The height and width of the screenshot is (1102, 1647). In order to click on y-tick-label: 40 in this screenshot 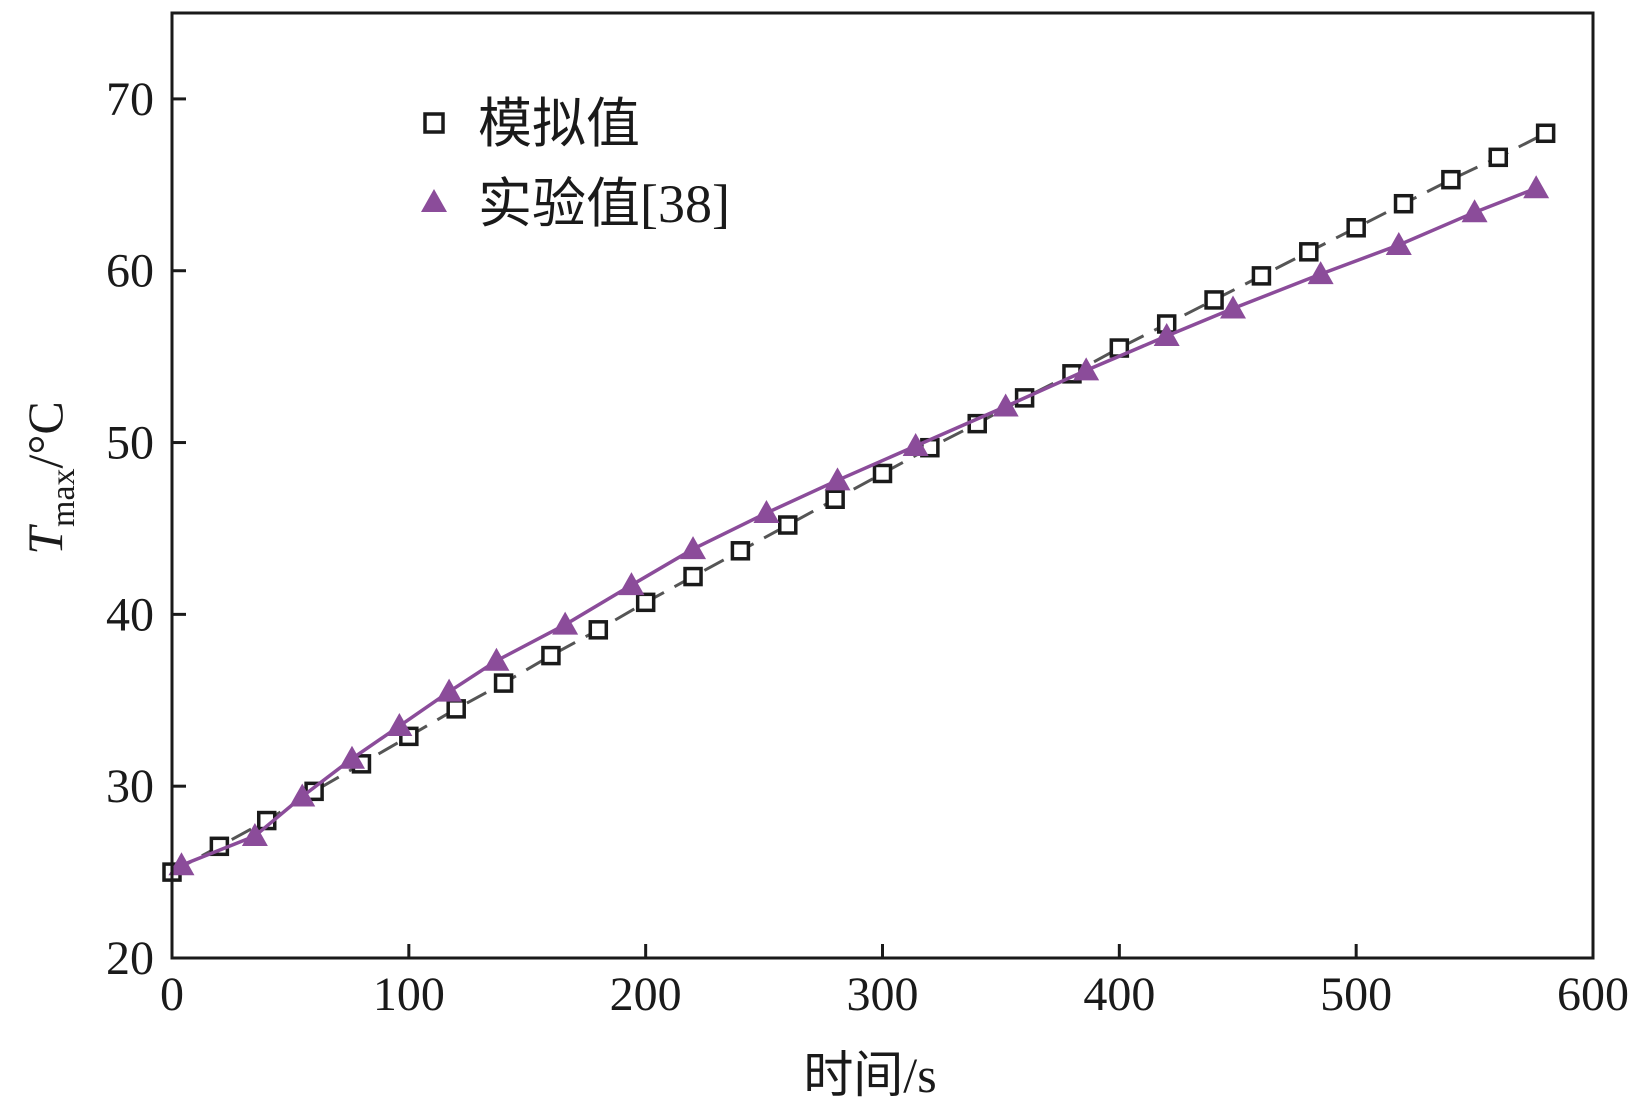, I will do `click(130, 614)`.